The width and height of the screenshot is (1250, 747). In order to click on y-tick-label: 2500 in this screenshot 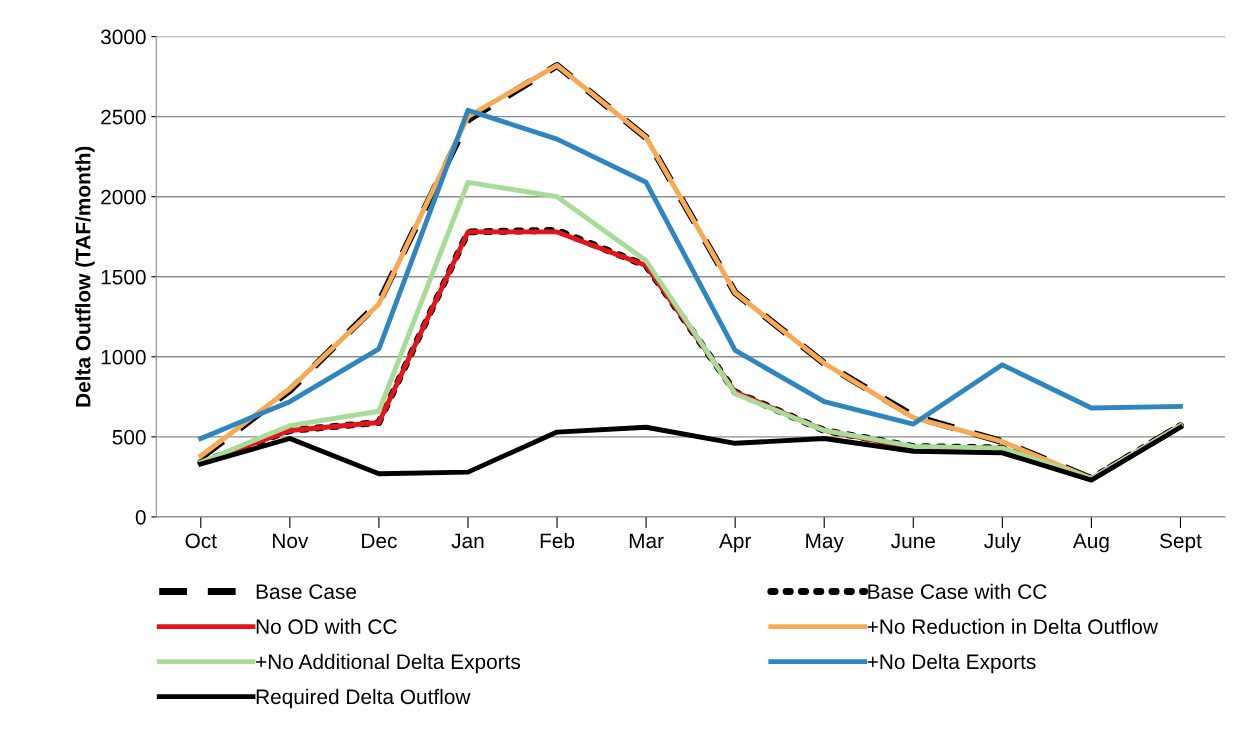, I will do `click(123, 117)`.